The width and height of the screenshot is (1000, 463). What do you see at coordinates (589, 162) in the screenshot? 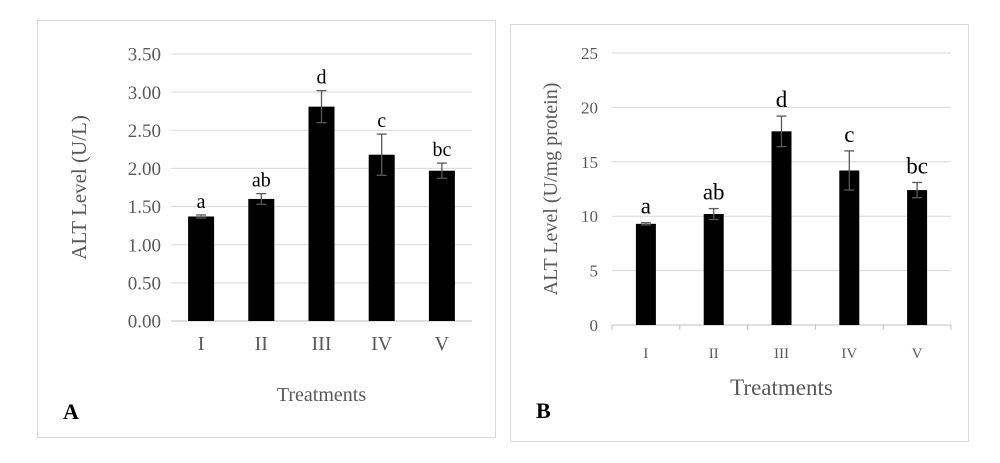
I see `y-tick-label: 15` at bounding box center [589, 162].